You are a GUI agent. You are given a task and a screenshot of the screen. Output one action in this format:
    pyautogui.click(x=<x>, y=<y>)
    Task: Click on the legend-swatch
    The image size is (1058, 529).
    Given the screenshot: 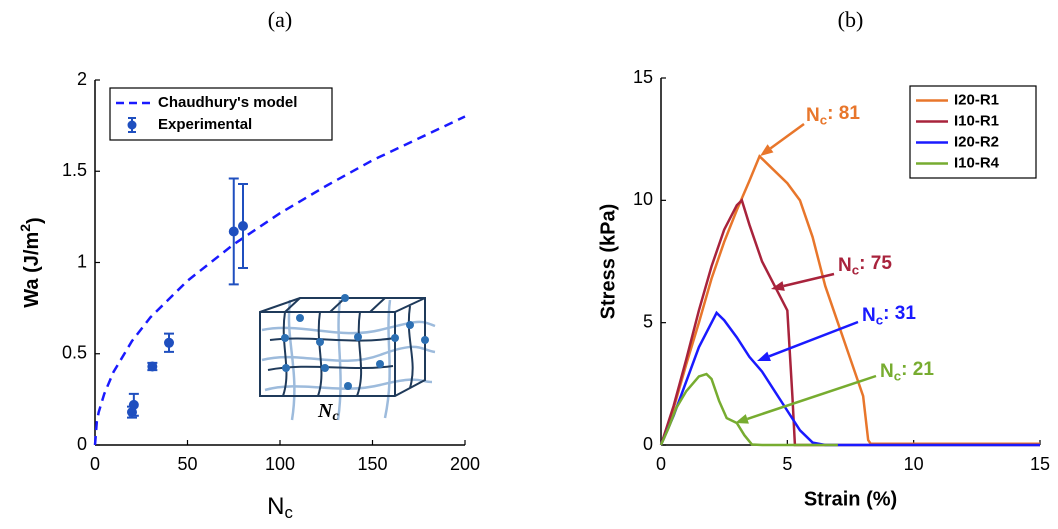 What is the action you would take?
    pyautogui.click(x=132, y=125)
    